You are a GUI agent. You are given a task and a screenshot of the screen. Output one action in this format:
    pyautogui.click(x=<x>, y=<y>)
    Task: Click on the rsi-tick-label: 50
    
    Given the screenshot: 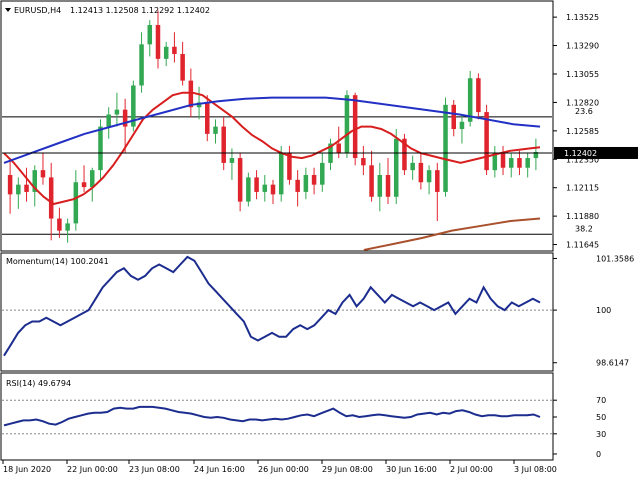 What is the action you would take?
    pyautogui.click(x=601, y=417)
    